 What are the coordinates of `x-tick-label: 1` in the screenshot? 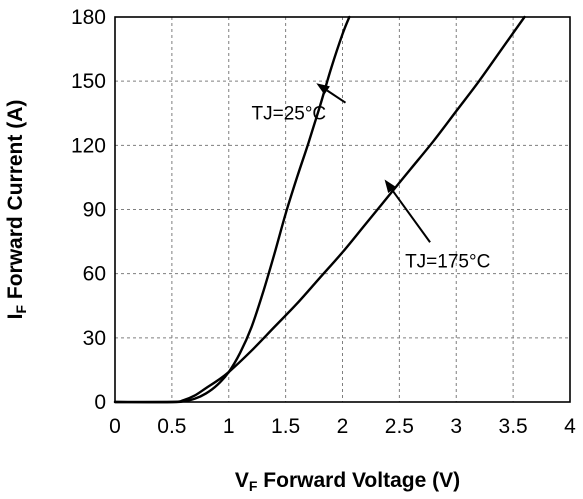 It's located at (229, 426).